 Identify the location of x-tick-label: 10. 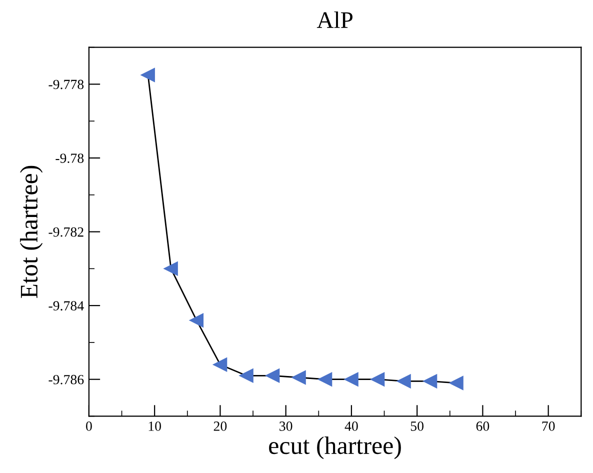
(154, 426).